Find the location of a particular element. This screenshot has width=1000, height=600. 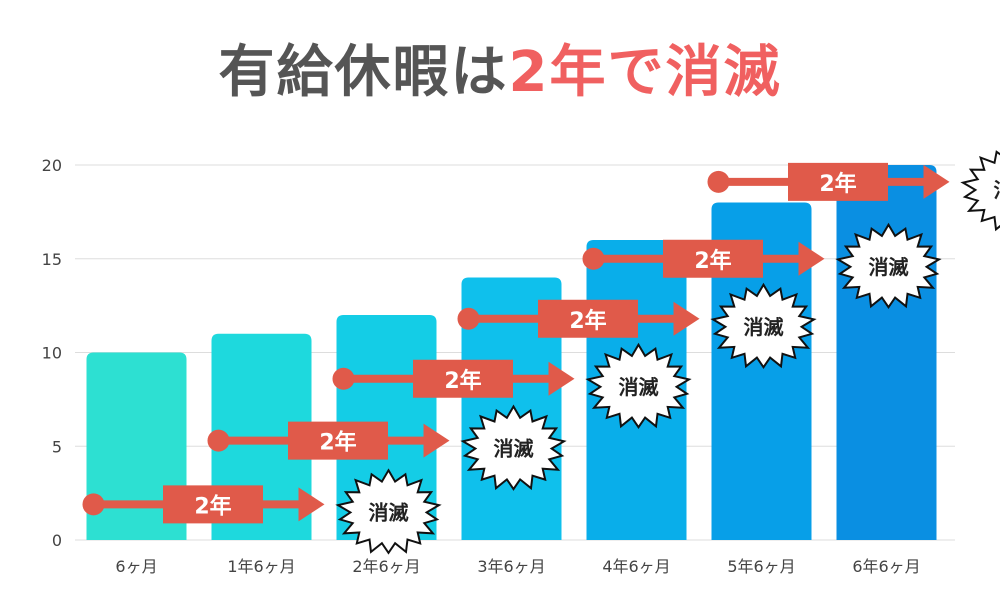

x-axis: 6ヶ月 1年6ヶ月 2年6ヶ月 3年6ヶ月 4年6ヶ月 5年6ヶ月 6年6ヶ月 is located at coordinates (517, 566).